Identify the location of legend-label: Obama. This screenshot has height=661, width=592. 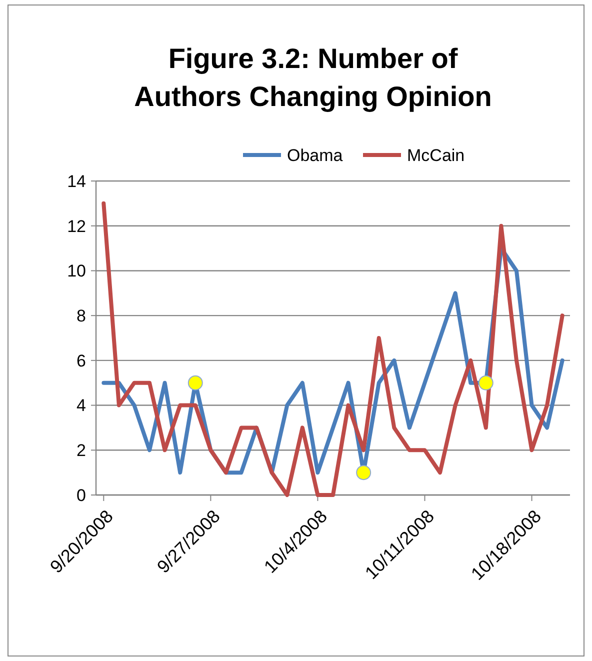
(315, 155).